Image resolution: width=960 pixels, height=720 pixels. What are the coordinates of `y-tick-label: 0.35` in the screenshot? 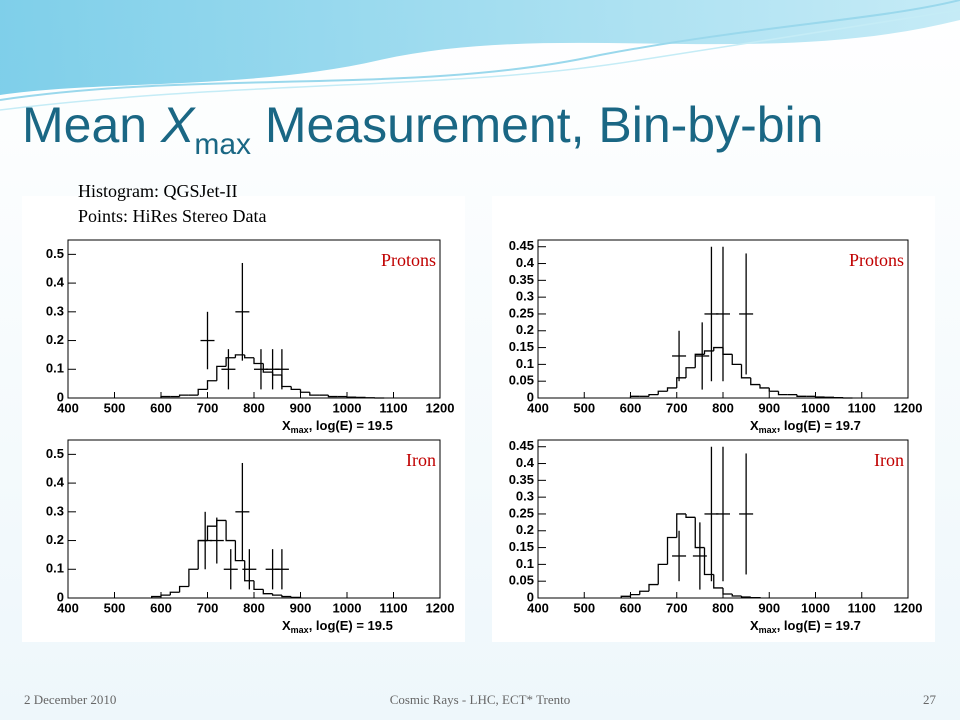 It's located at (521, 279).